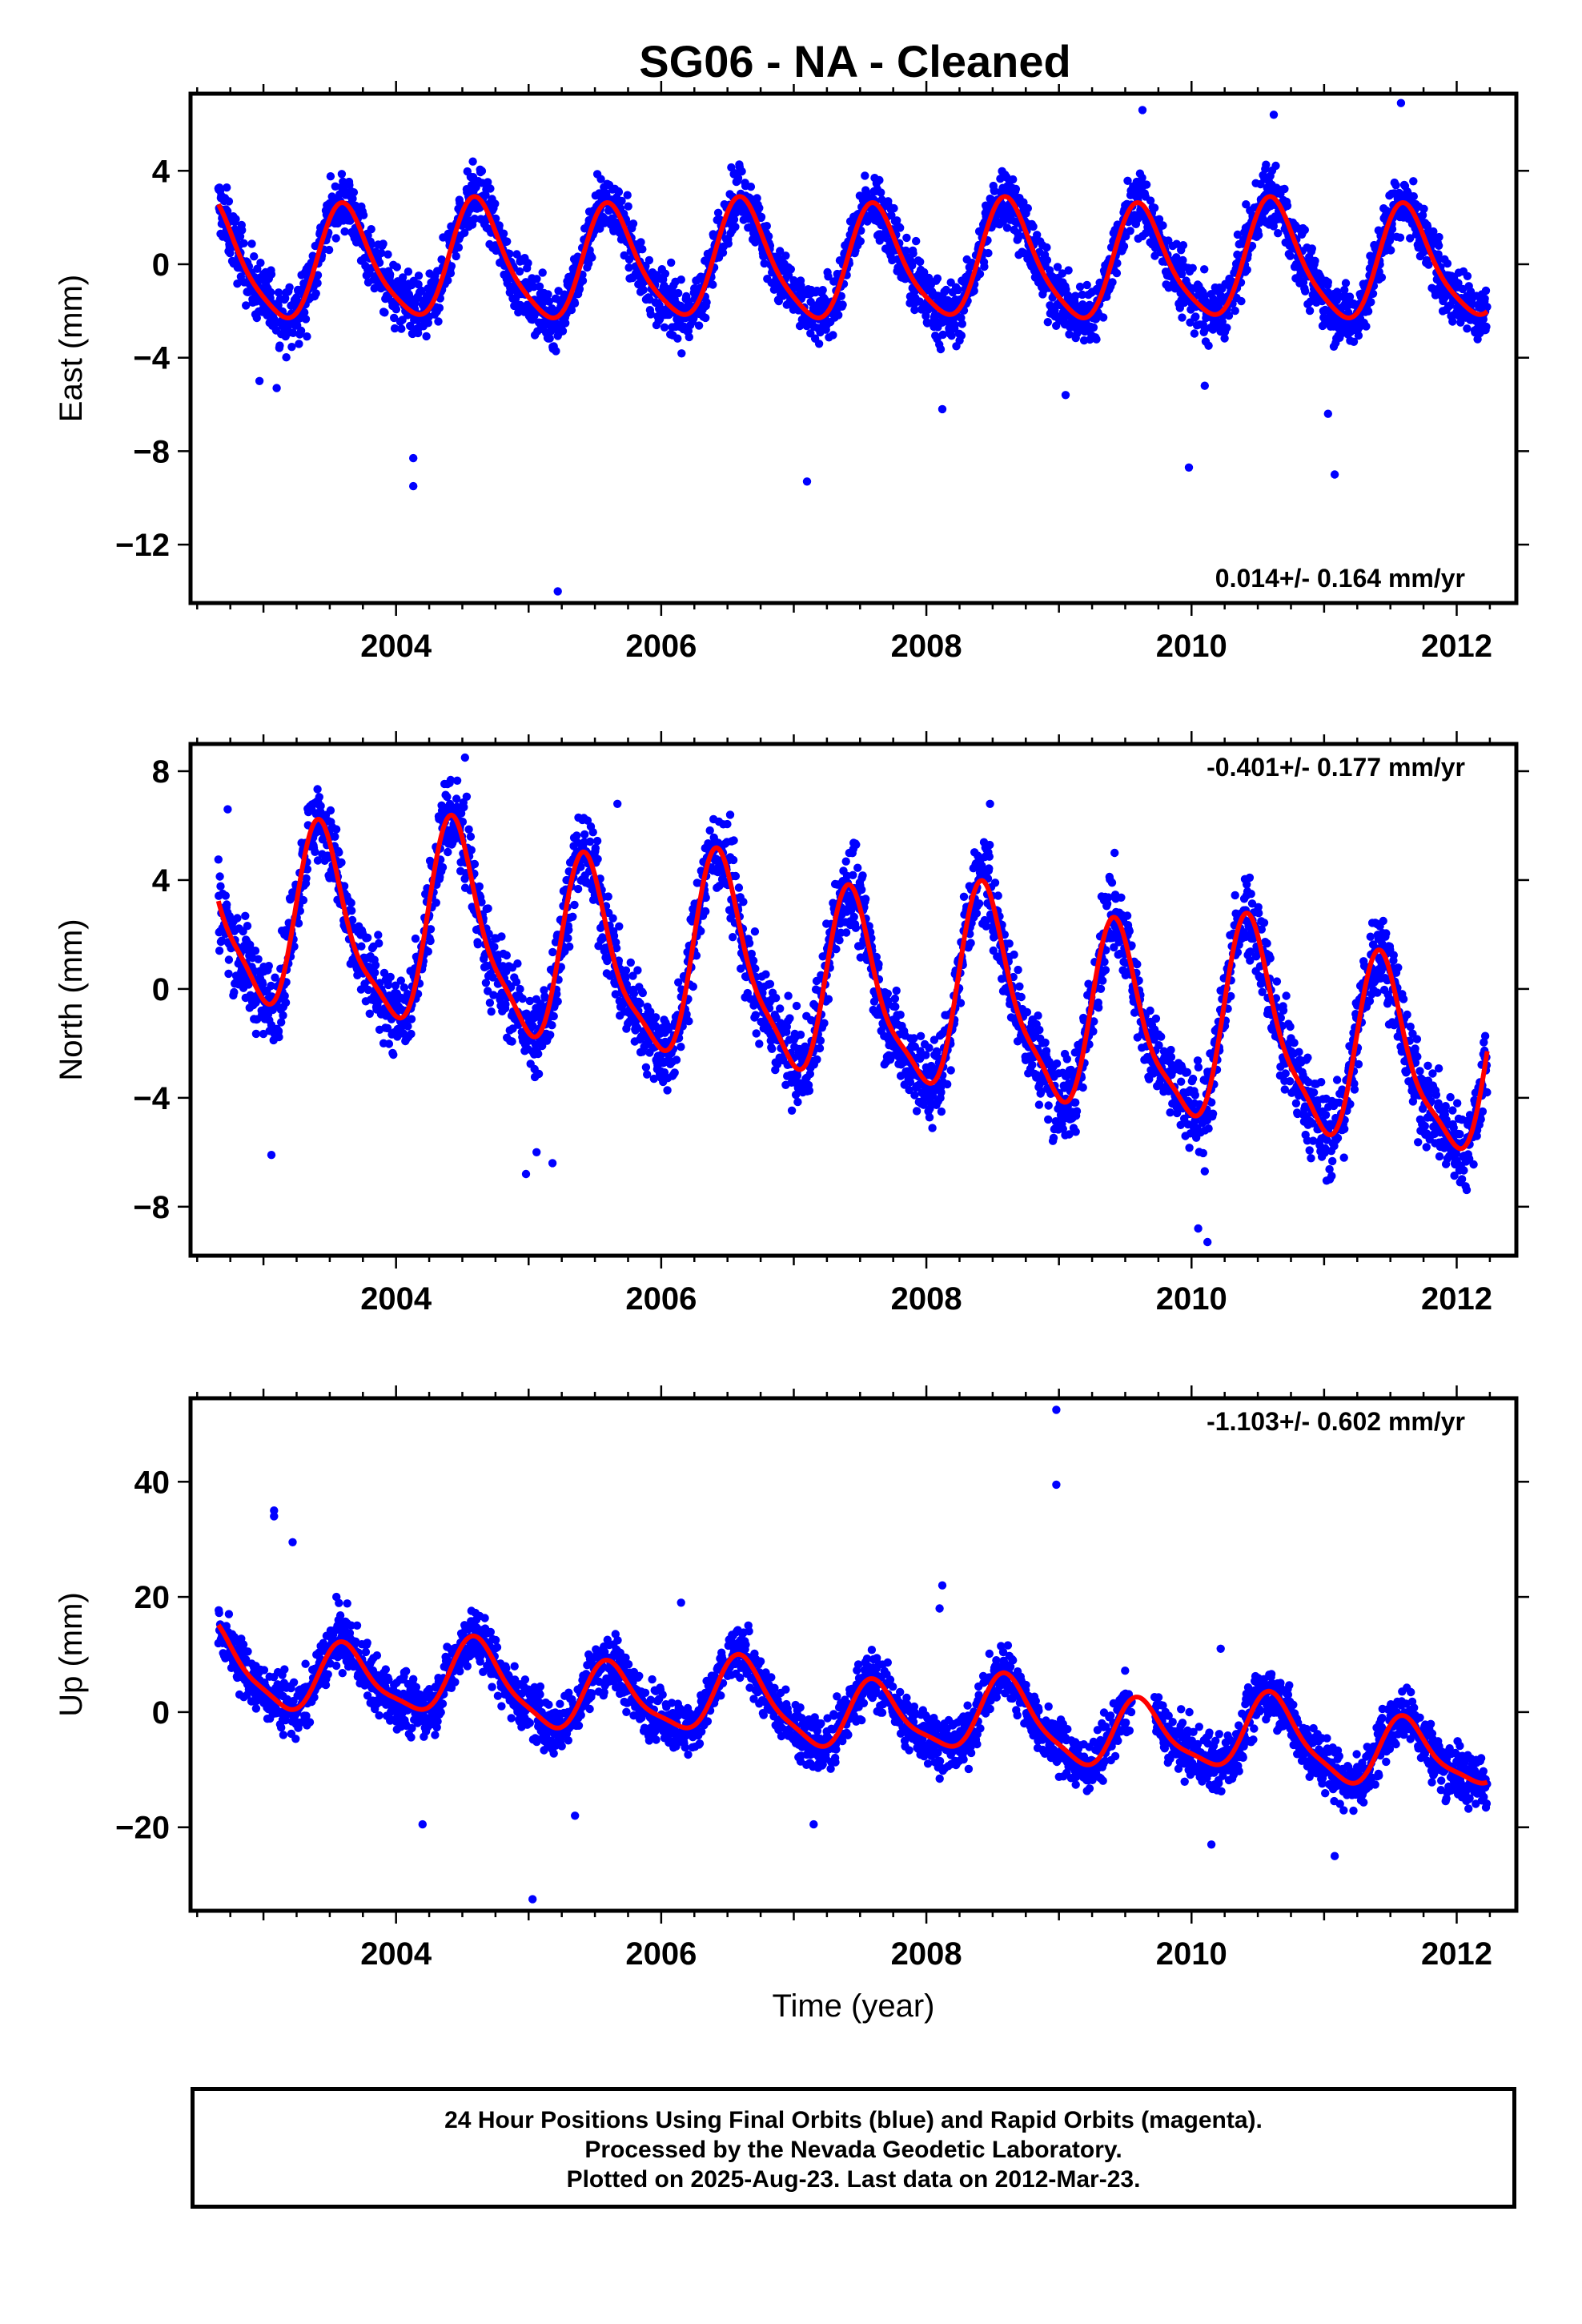  I want to click on east-model-fit-line, so click(852, 257).